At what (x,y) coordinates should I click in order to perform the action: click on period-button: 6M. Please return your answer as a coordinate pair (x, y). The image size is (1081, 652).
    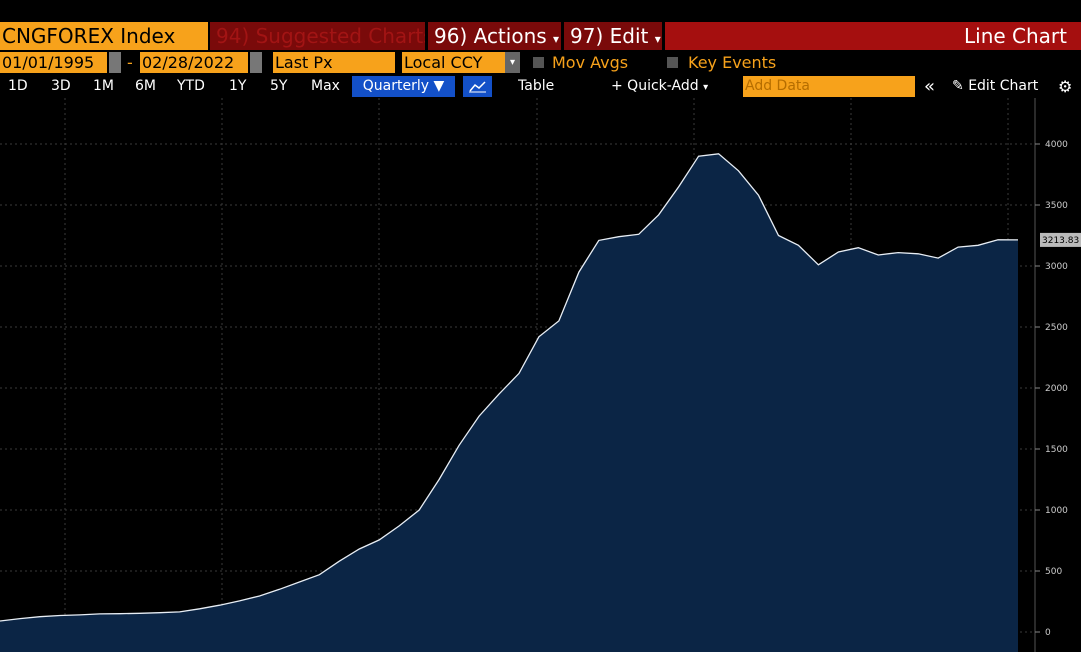
    Looking at the image, I should click on (145, 86).